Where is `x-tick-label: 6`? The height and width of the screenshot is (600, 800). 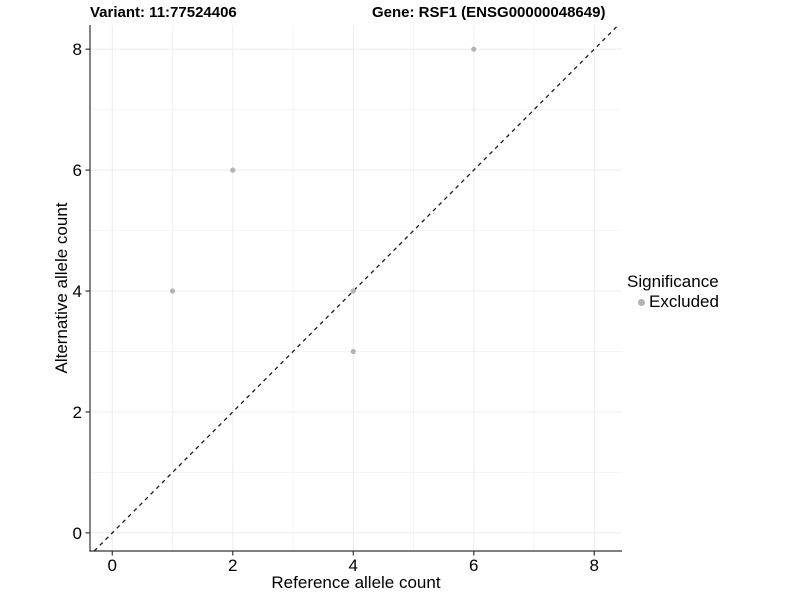 x-tick-label: 6 is located at coordinates (473, 565).